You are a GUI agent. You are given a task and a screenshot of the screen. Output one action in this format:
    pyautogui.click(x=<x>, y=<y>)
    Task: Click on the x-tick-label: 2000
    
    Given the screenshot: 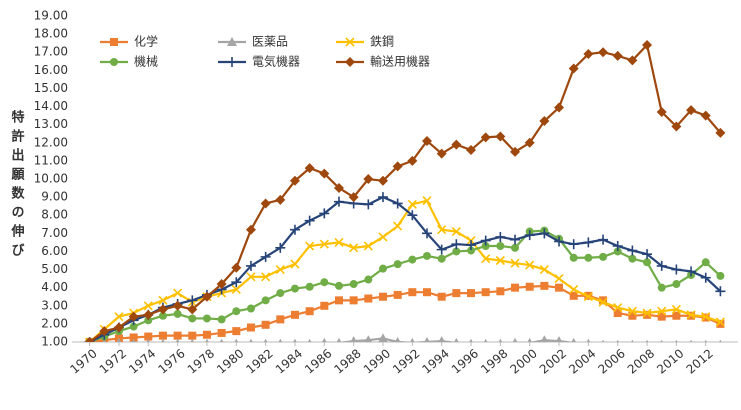 What is the action you would take?
    pyautogui.click(x=523, y=361)
    